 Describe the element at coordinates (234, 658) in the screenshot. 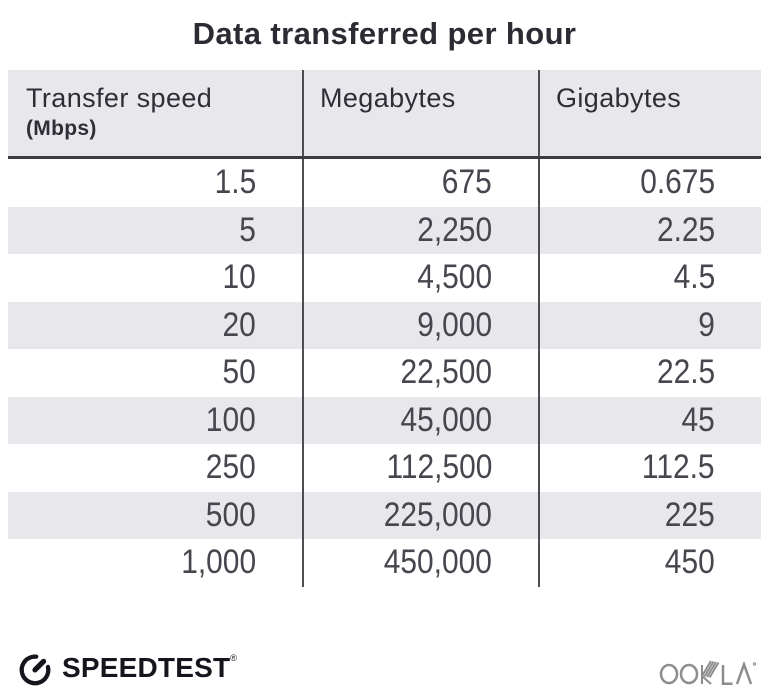

I see `registered-trademark-icon: ®` at that location.